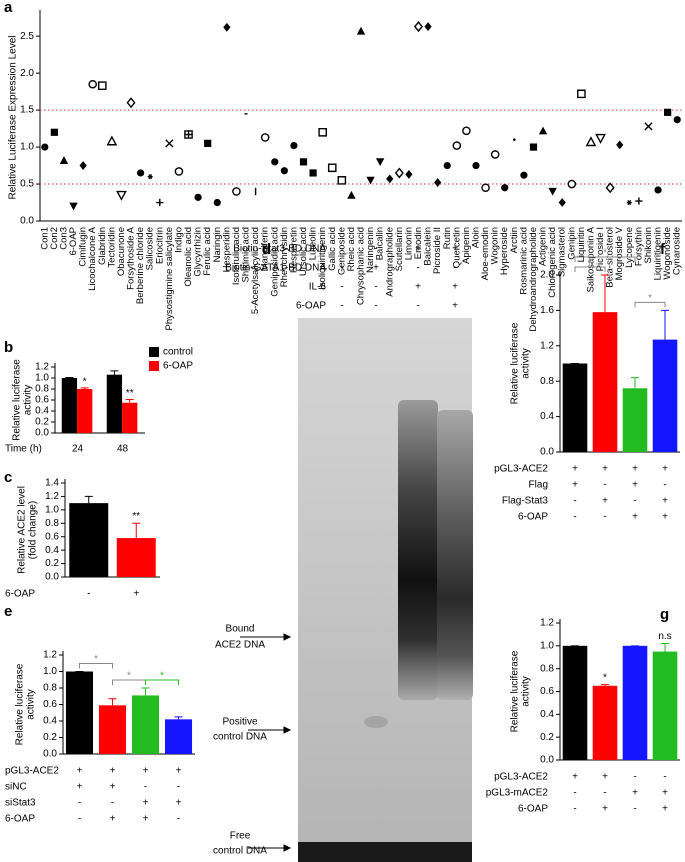 The height and width of the screenshot is (862, 685). What do you see at coordinates (8, 347) in the screenshot?
I see `panel-label: b` at bounding box center [8, 347].